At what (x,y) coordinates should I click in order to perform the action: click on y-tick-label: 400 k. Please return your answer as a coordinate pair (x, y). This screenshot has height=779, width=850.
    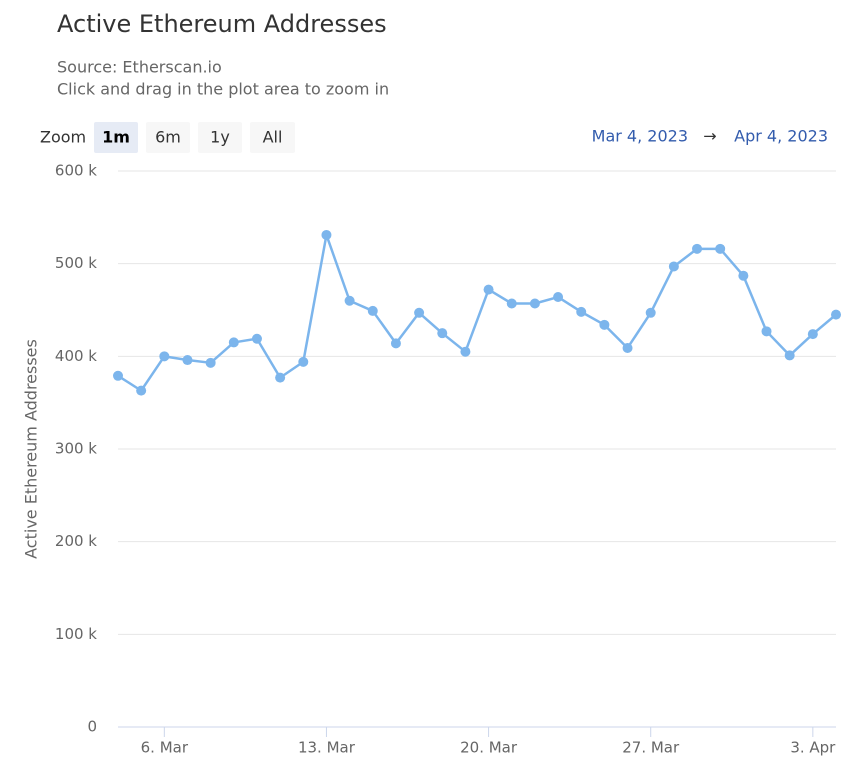
    Looking at the image, I should click on (76, 356).